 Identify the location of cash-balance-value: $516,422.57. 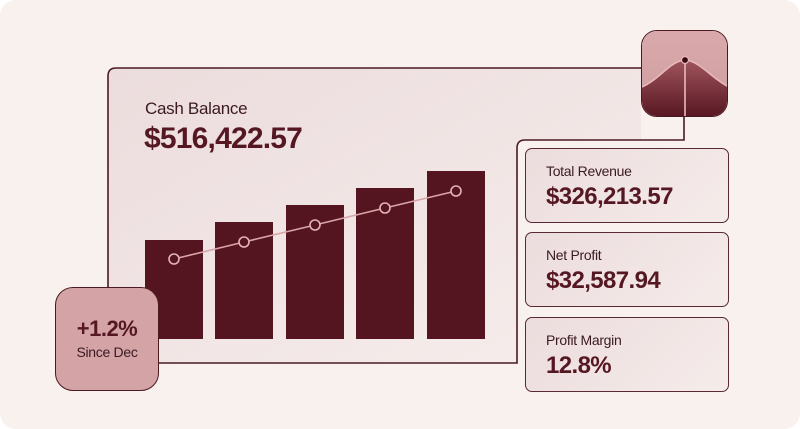
(223, 138).